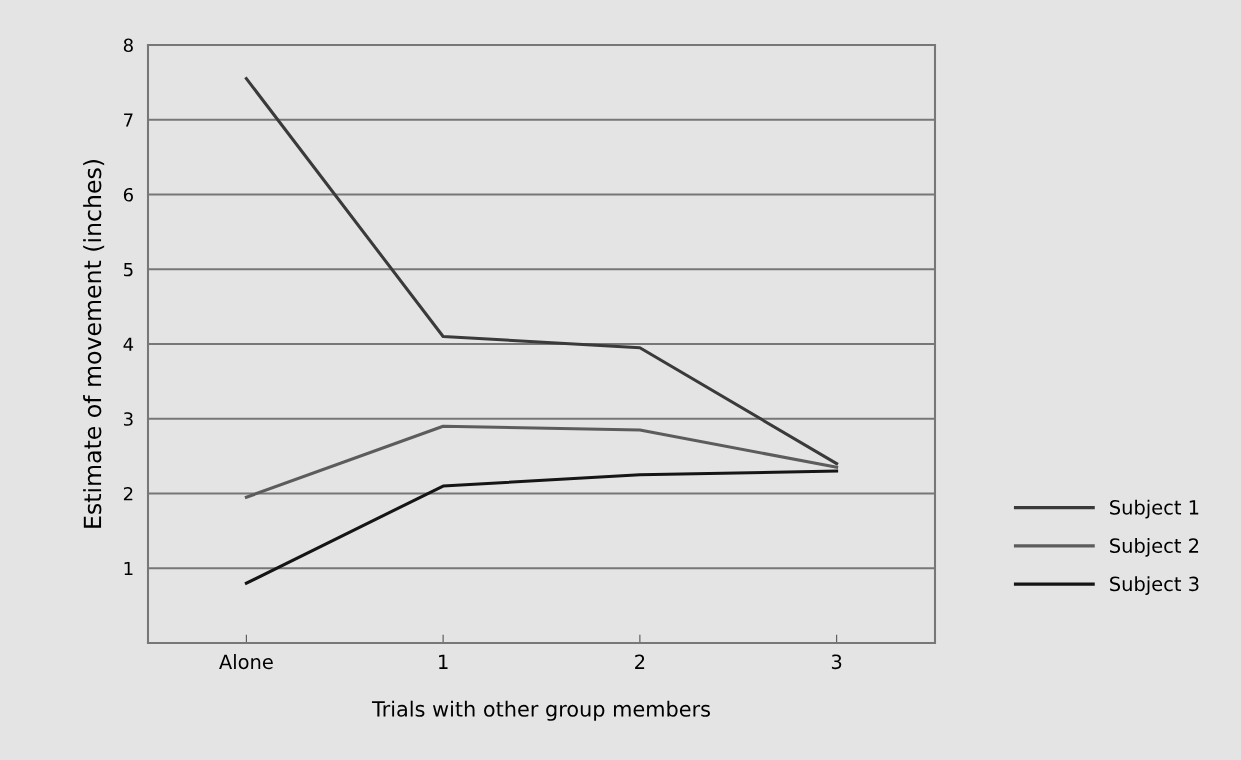 This screenshot has height=760, width=1241. Describe the element at coordinates (1154, 509) in the screenshot. I see `legend-label: Subject 1` at that location.